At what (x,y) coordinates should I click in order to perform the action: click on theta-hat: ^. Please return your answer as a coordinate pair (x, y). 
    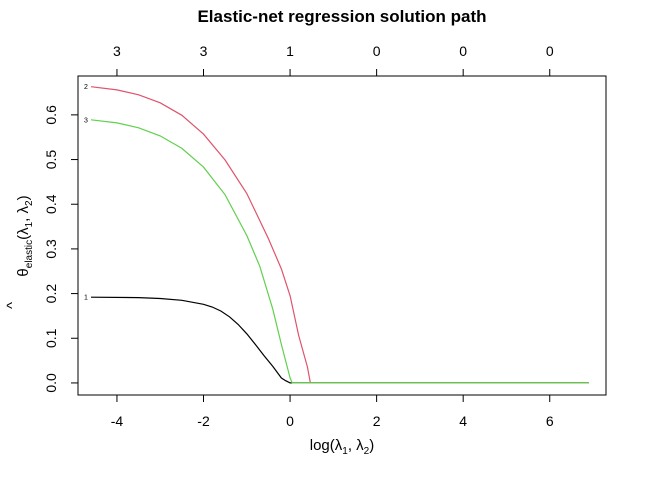
    Looking at the image, I should click on (12, 305).